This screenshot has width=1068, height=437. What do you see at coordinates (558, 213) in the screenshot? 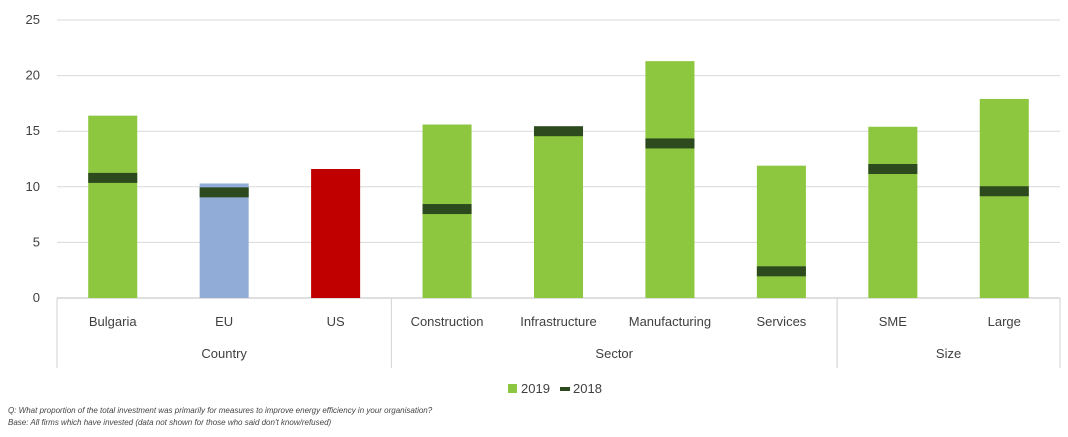
I see `bar-infrastructure` at bounding box center [558, 213].